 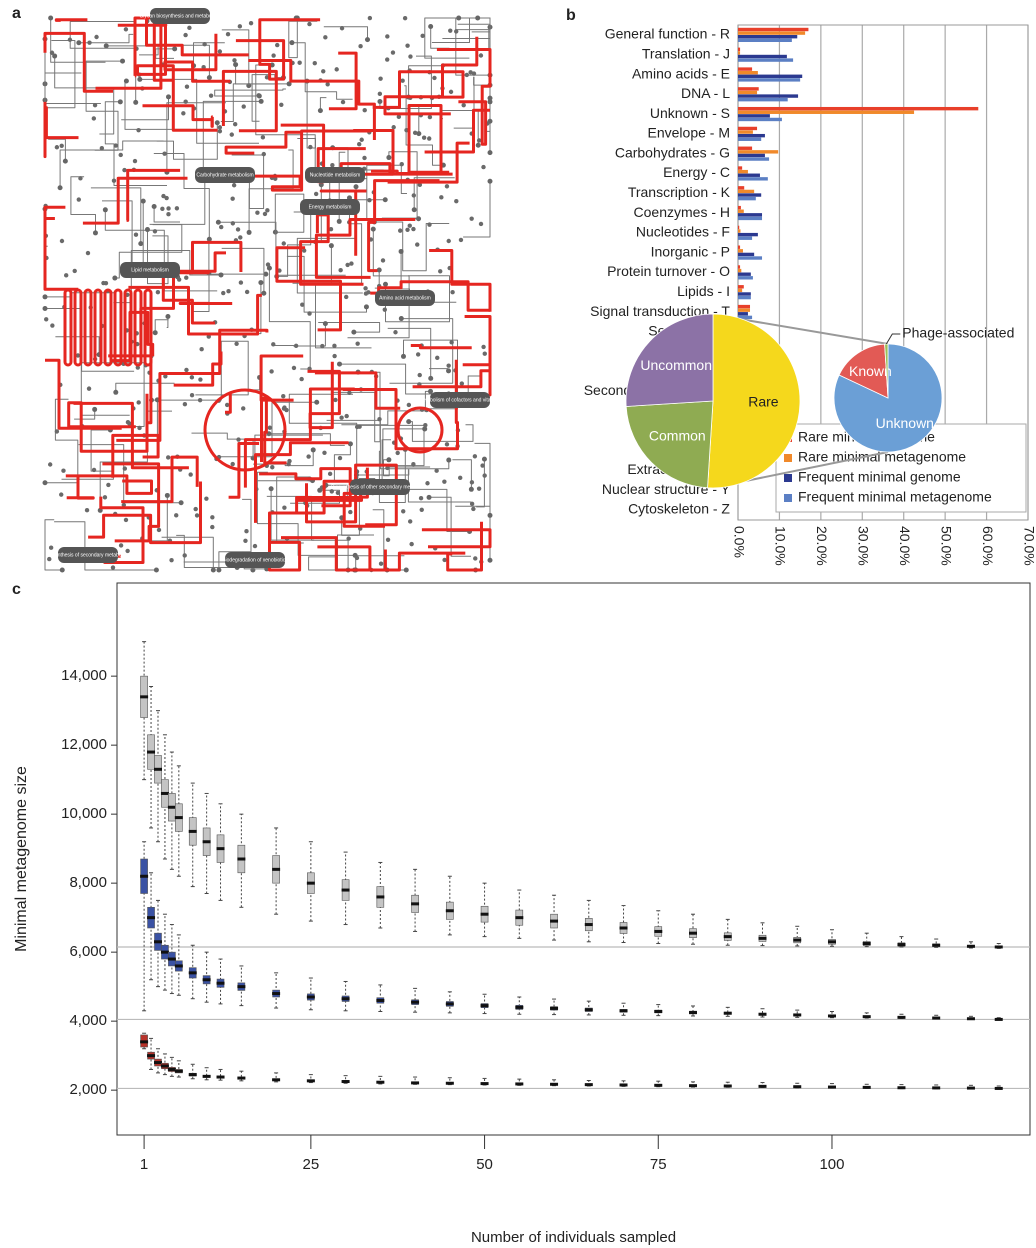 What do you see at coordinates (686, 53) in the screenshot?
I see `y-tick-label: Translation - J` at bounding box center [686, 53].